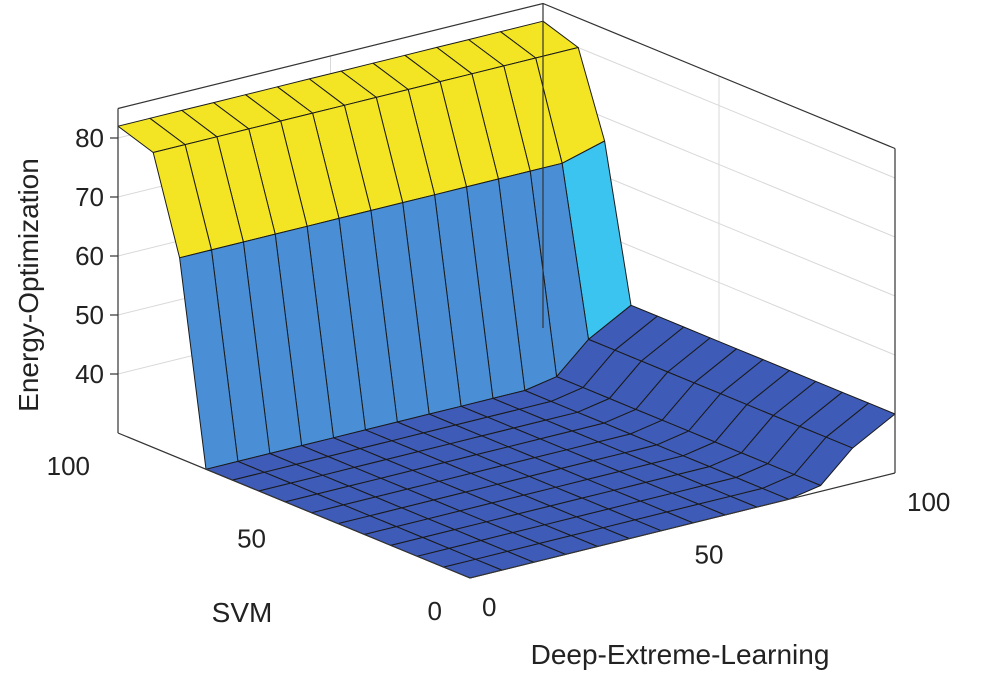 Image resolution: width=1000 pixels, height=682 pixels. What do you see at coordinates (89, 197) in the screenshot?
I see `z-tick-label: 70` at bounding box center [89, 197].